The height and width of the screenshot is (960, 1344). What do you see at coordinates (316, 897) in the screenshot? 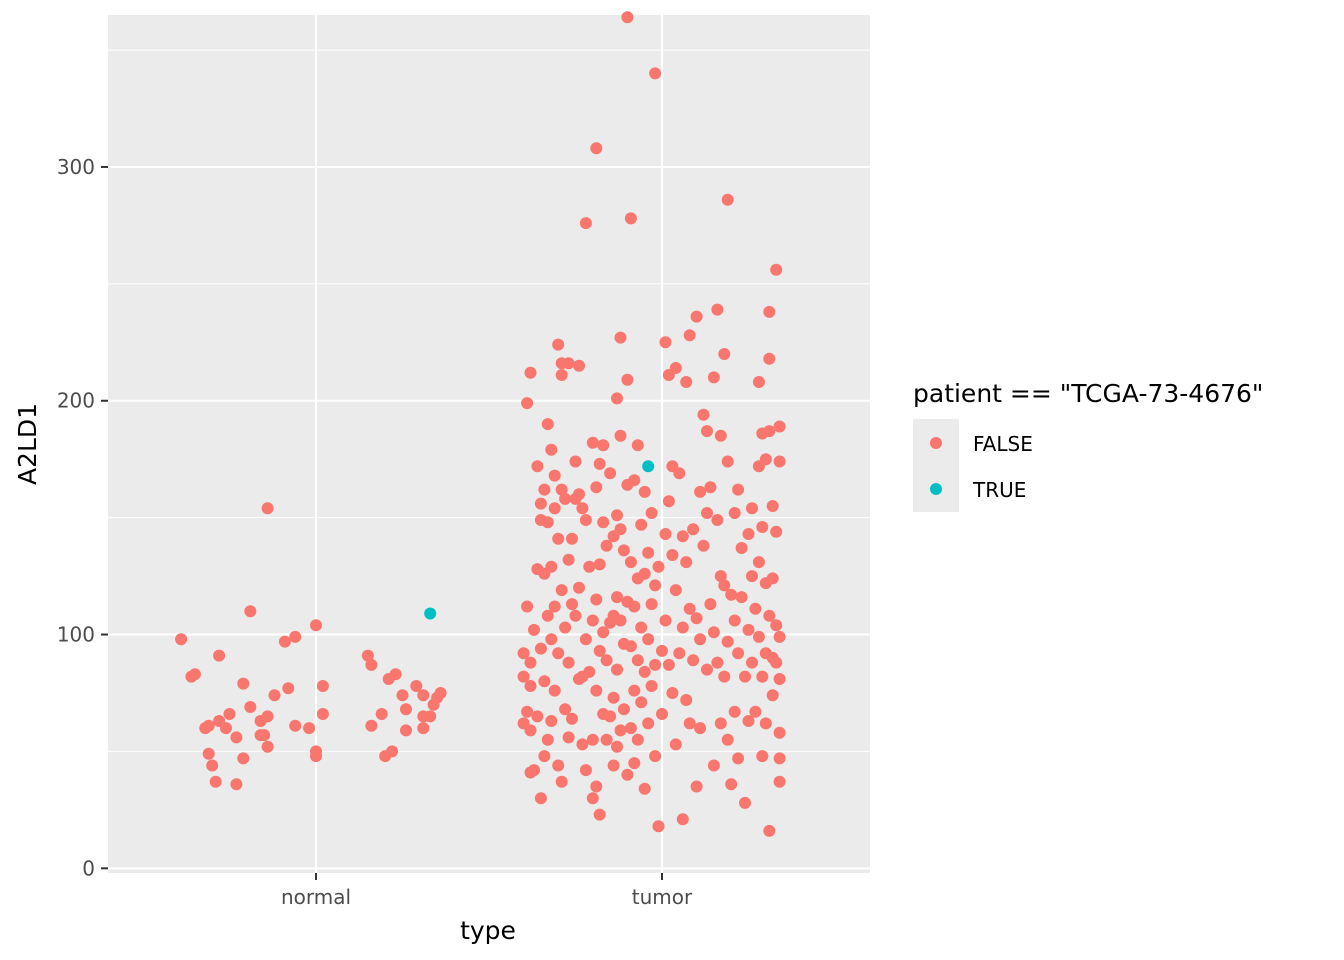
I see `x-tick-label: normal` at bounding box center [316, 897].